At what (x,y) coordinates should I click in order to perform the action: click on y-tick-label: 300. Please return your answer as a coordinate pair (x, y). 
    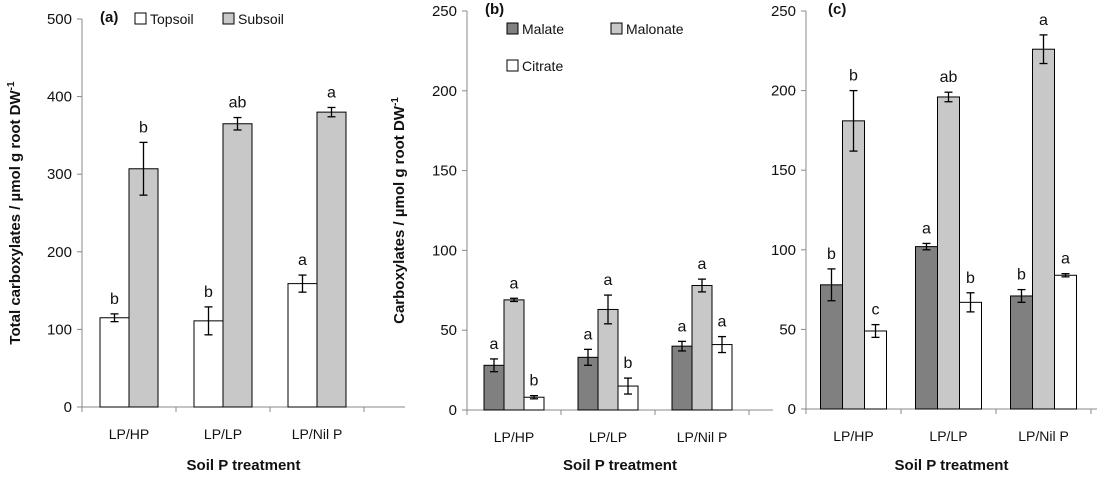
    Looking at the image, I should click on (59, 174).